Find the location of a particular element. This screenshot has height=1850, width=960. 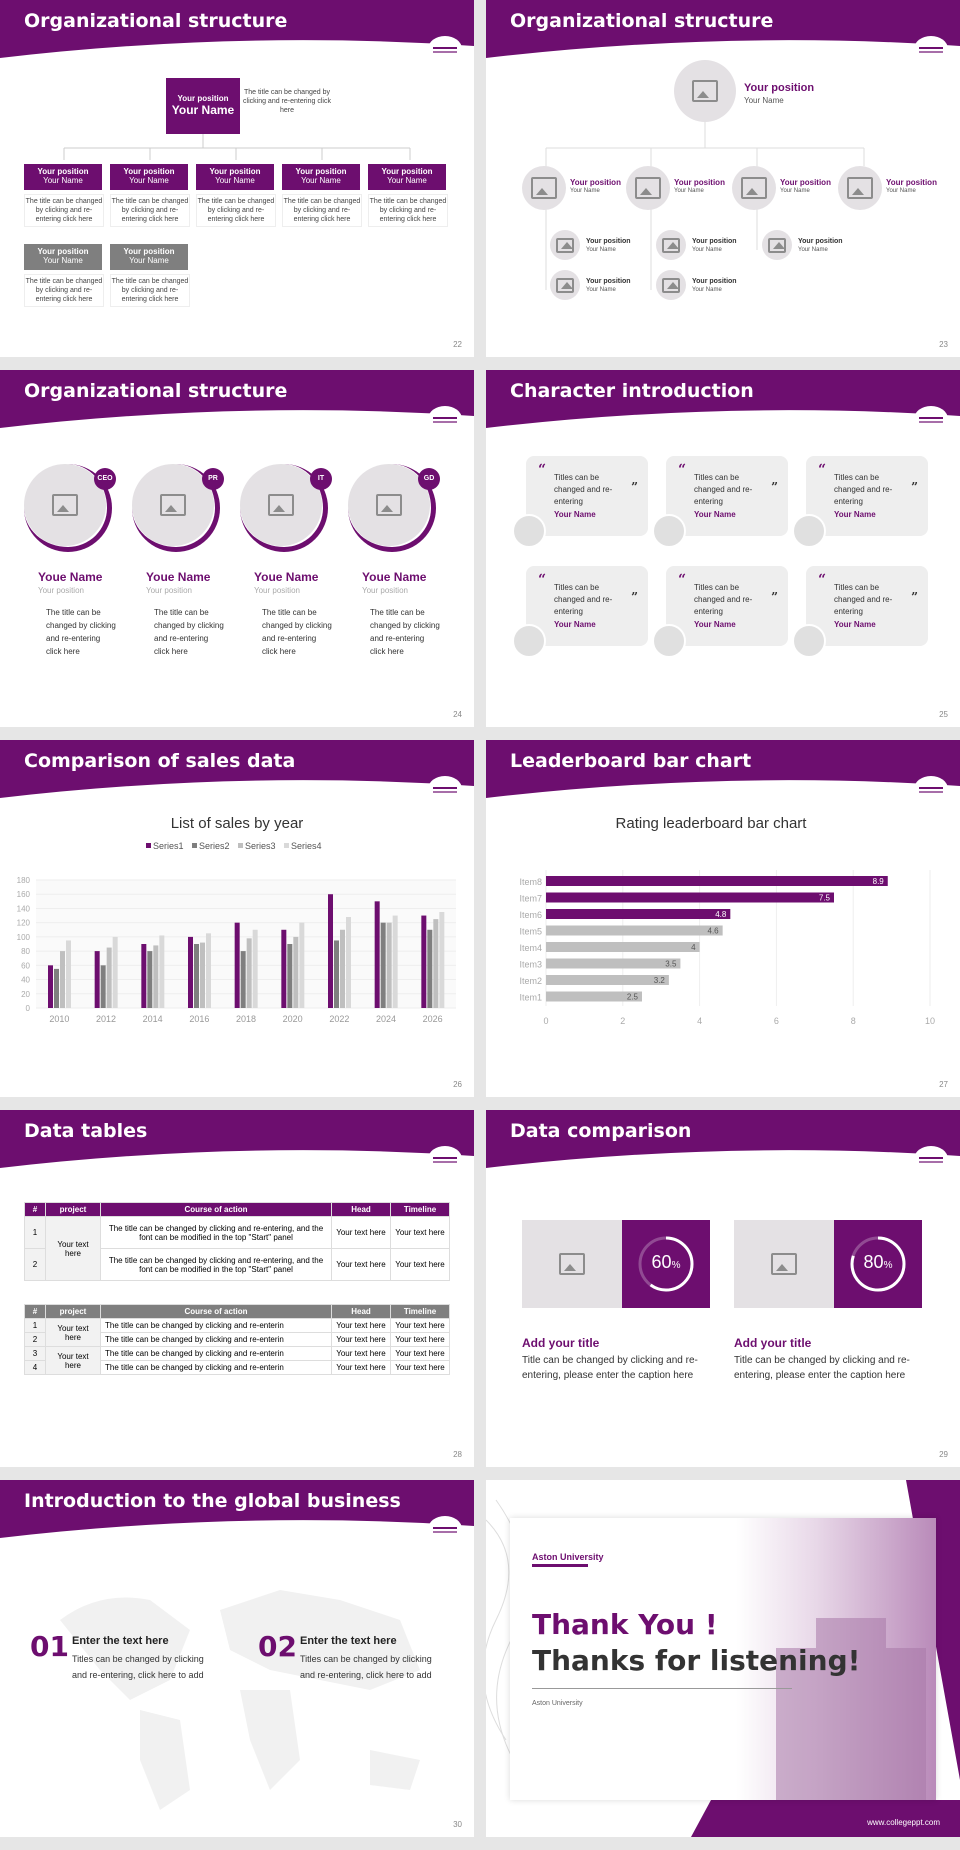

person-name: Youe Name is located at coordinates (178, 577).